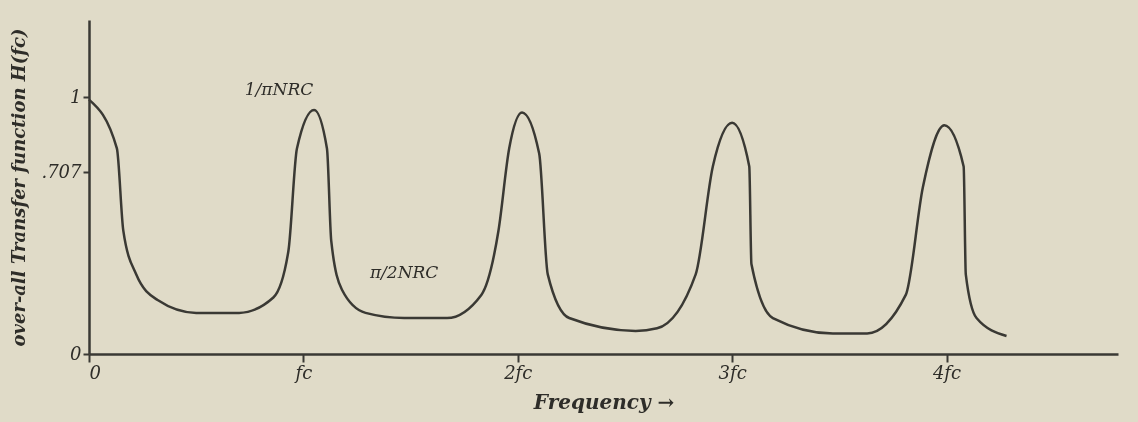 The image size is (1138, 422). Describe the element at coordinates (19, 187) in the screenshot. I see `y-axis-title: over-all Transfer function H(fc)` at that location.